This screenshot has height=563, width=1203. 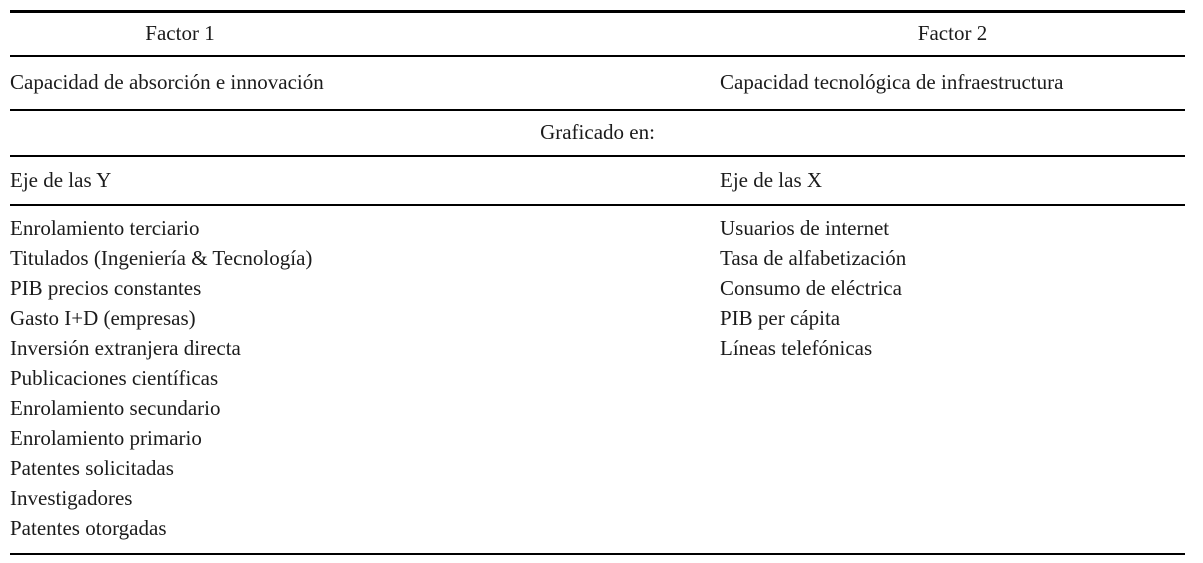 I want to click on variable-item: Tasa de alfabetización, so click(x=813, y=257).